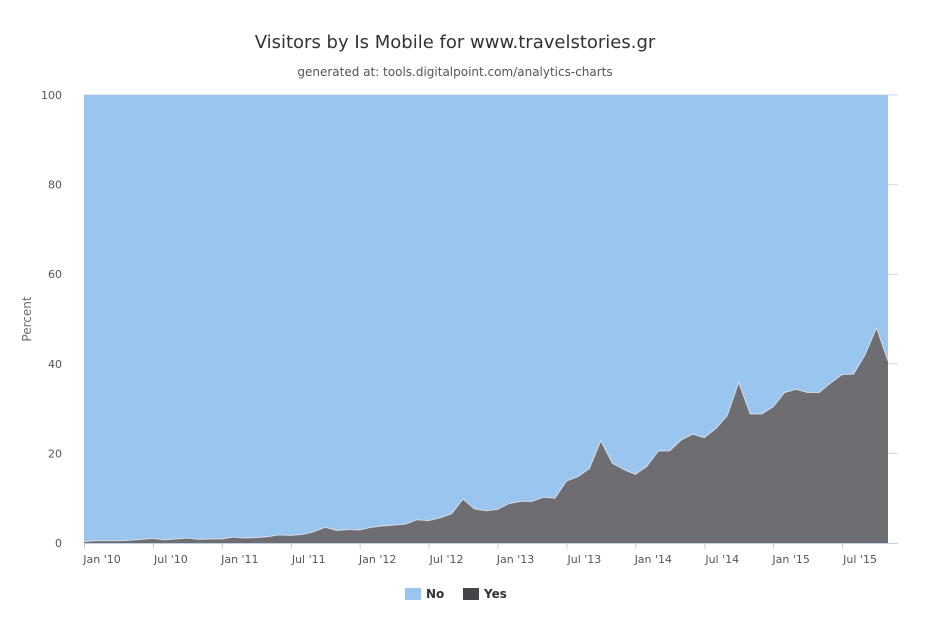 The image size is (926, 624). Describe the element at coordinates (308, 559) in the screenshot. I see `x-tick-label: Jul '11` at that location.